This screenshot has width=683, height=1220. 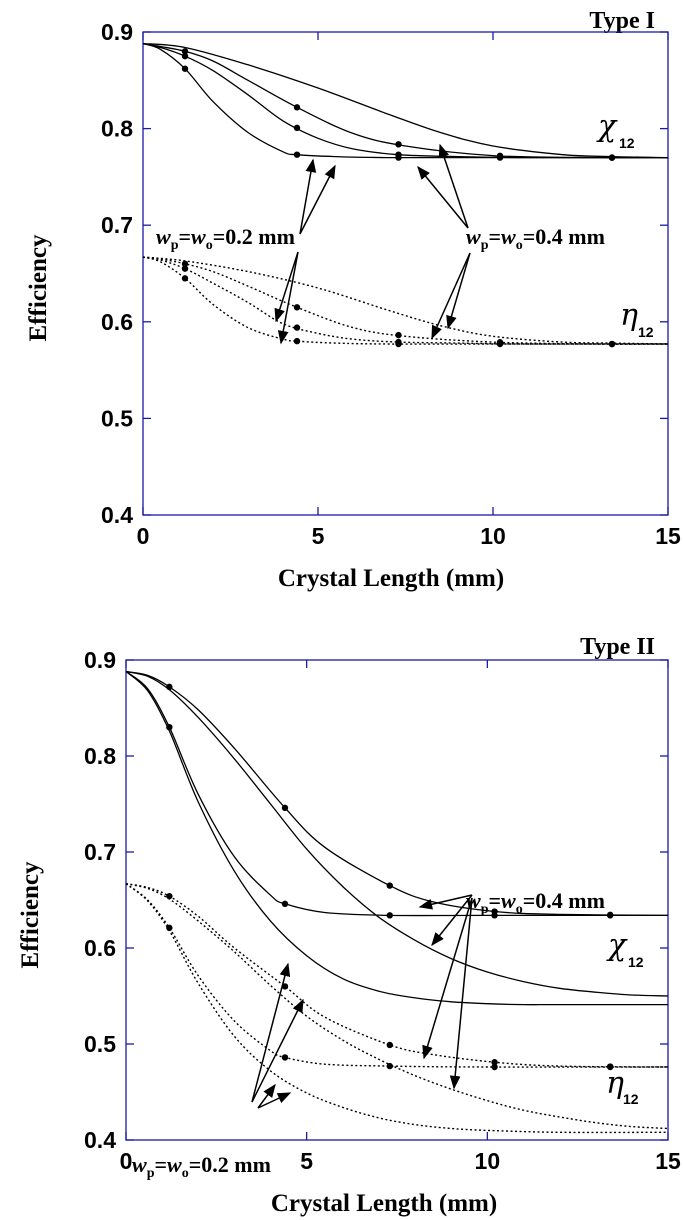 What do you see at coordinates (126, 1161) in the screenshot?
I see `x-tick-label: 0` at bounding box center [126, 1161].